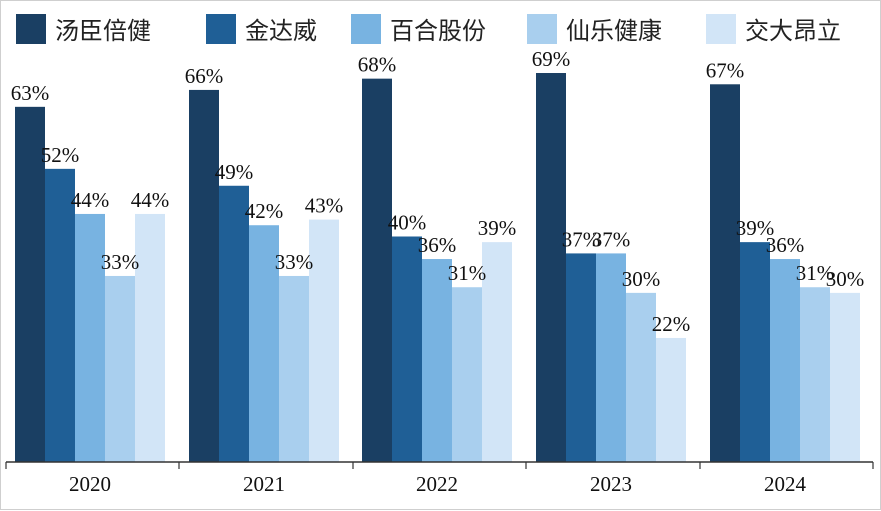  I want to click on legend: 汤臣倍健 金达威 百合股份 仙乐健康 交大昂立, so click(428, 29).